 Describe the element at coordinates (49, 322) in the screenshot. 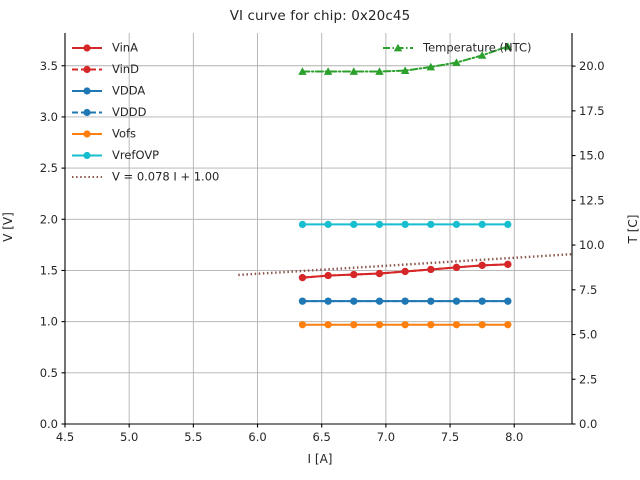

I see `y-tick-label-left: 1.0` at that location.